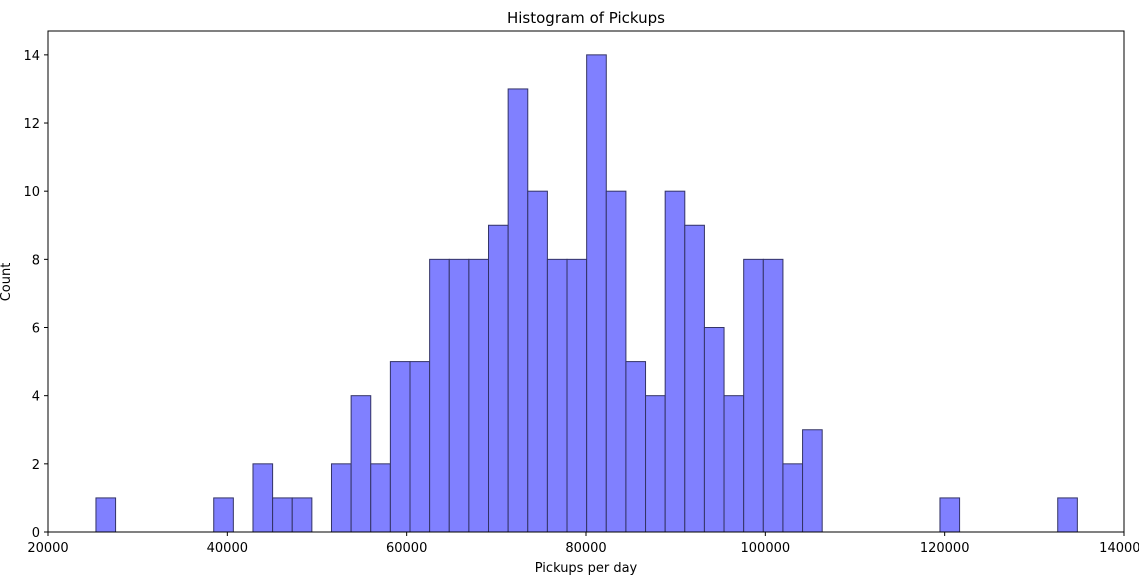 Image resolution: width=1139 pixels, height=577 pixels. Describe the element at coordinates (31, 124) in the screenshot. I see `y-tick-label: 12` at that location.